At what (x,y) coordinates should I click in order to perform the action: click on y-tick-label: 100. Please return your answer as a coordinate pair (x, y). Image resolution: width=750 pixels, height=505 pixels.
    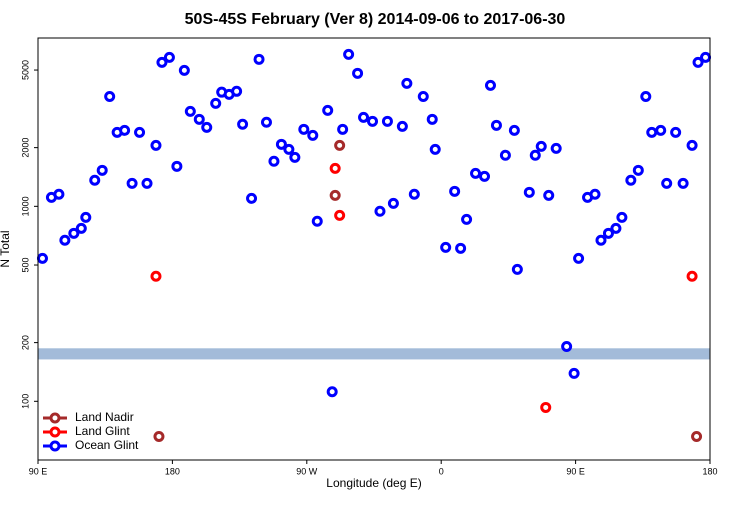
    Looking at the image, I should click on (25, 401).